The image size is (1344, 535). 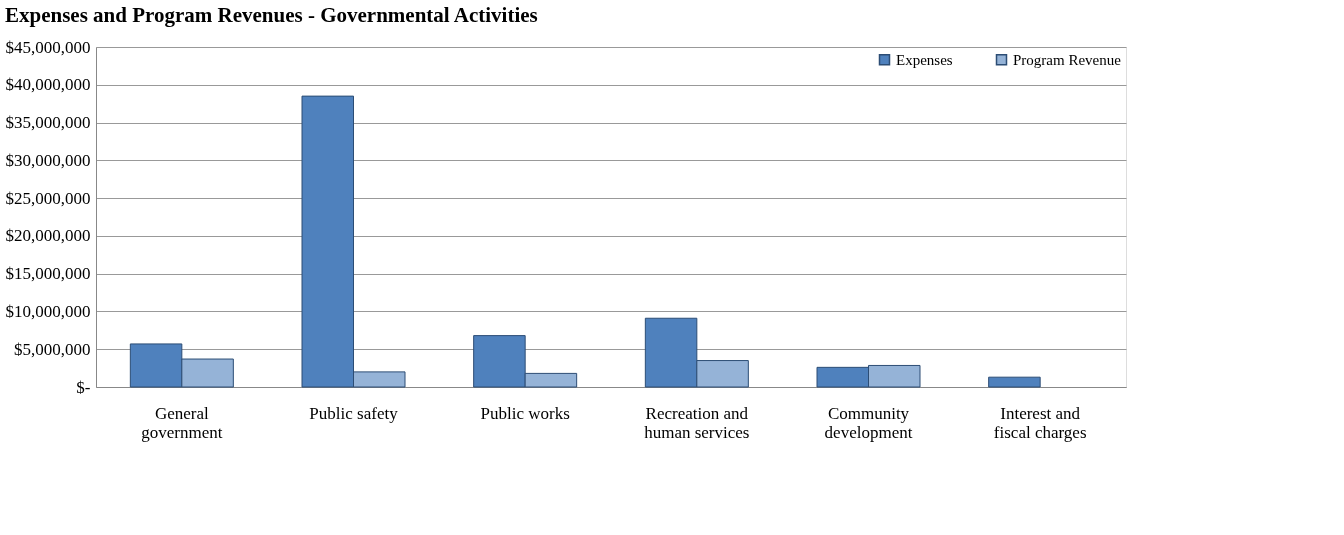 I want to click on legend-label: Program Revenue, so click(x=1067, y=59).